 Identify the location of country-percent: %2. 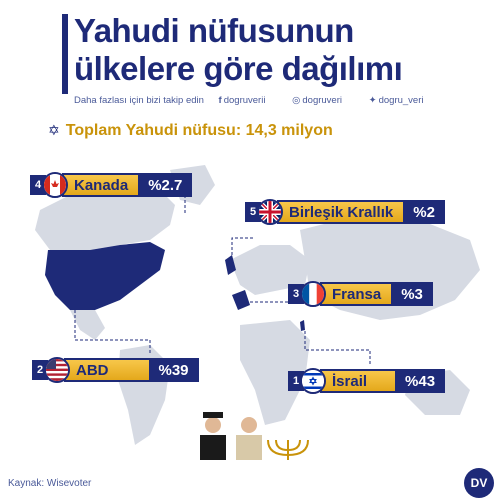
(424, 212).